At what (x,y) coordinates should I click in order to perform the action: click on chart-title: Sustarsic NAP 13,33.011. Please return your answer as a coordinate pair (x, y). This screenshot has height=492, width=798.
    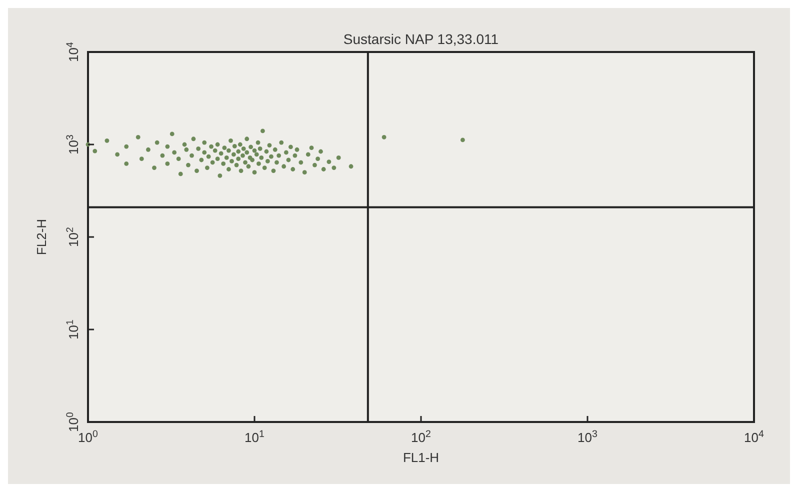
    Looking at the image, I should click on (421, 39).